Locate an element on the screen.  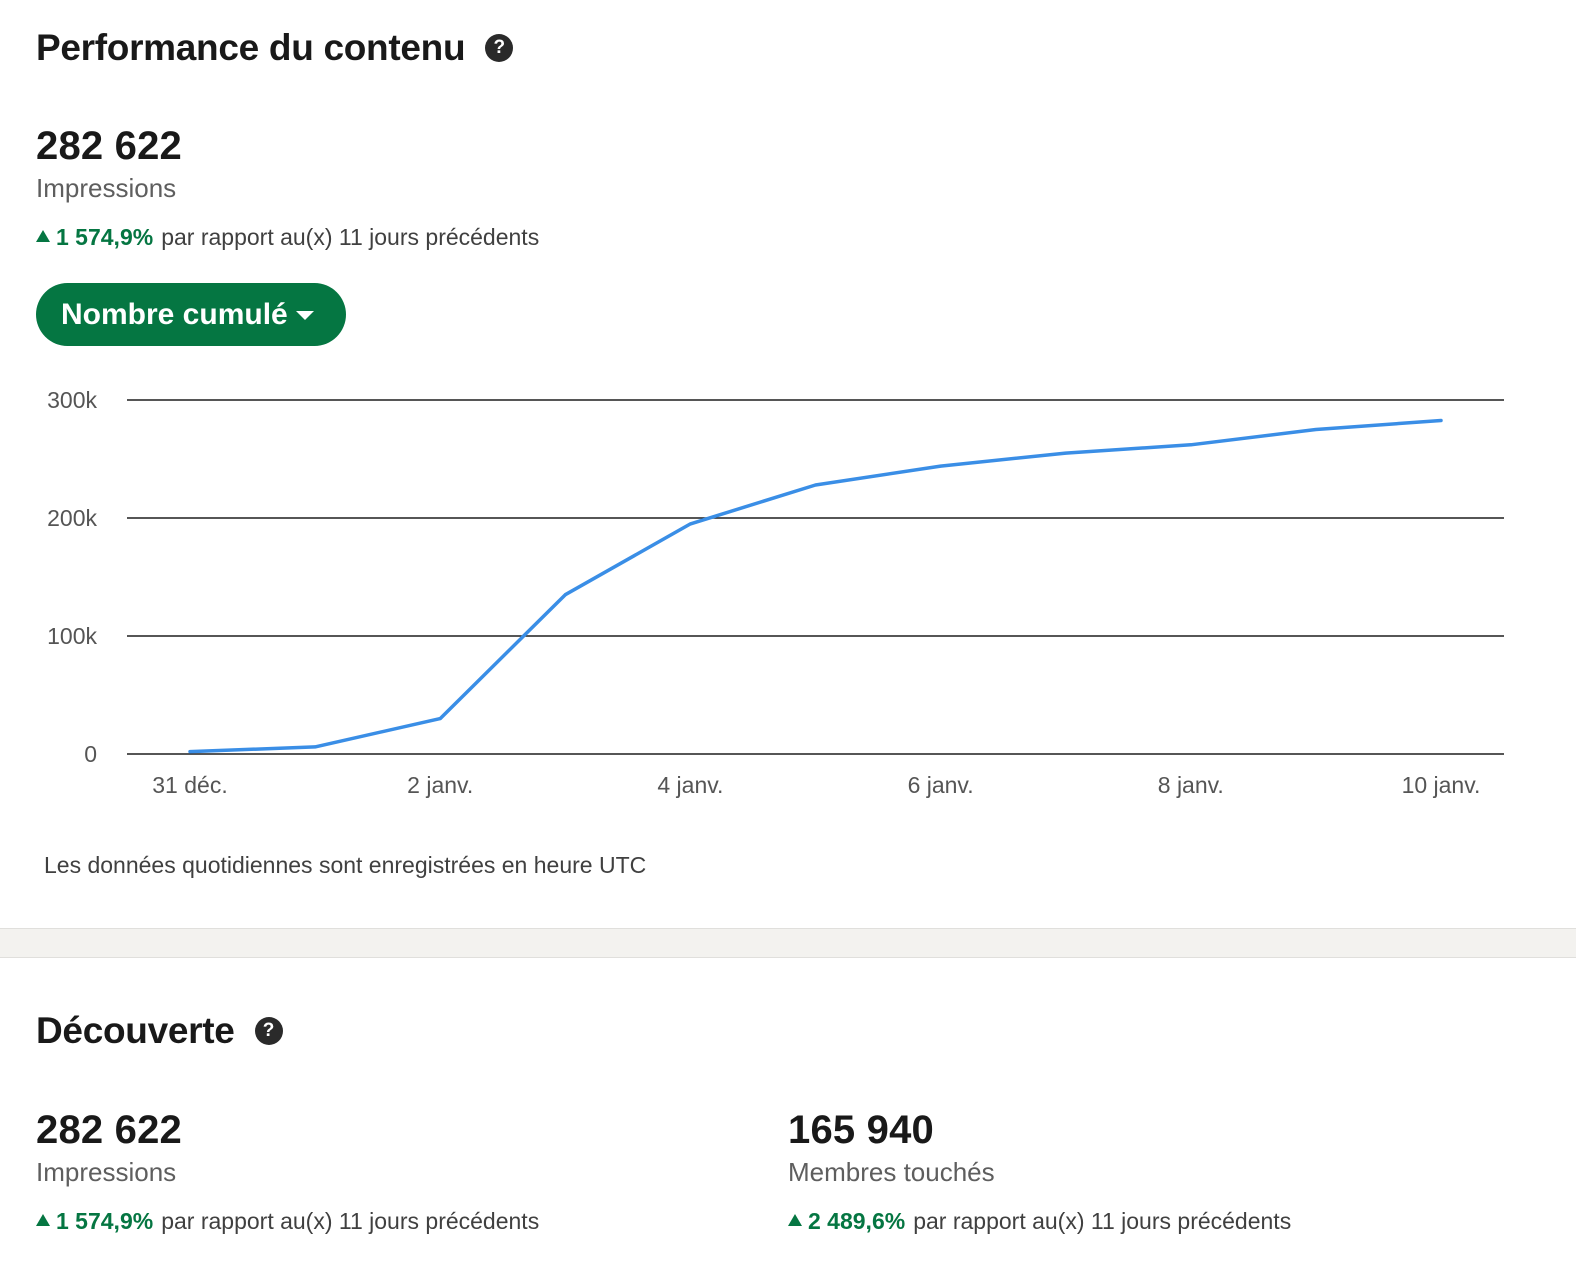
change-percent: 2 489,6% is located at coordinates (857, 1221).